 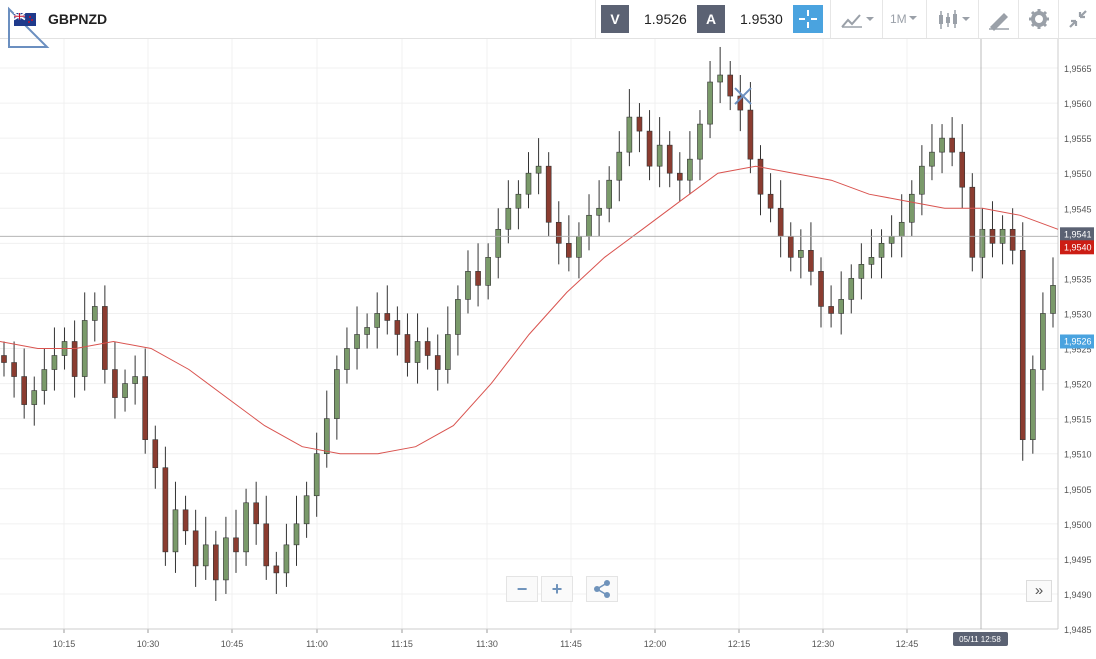 What do you see at coordinates (1078, 314) in the screenshot?
I see `y-axis-tick-label: 1,9530` at bounding box center [1078, 314].